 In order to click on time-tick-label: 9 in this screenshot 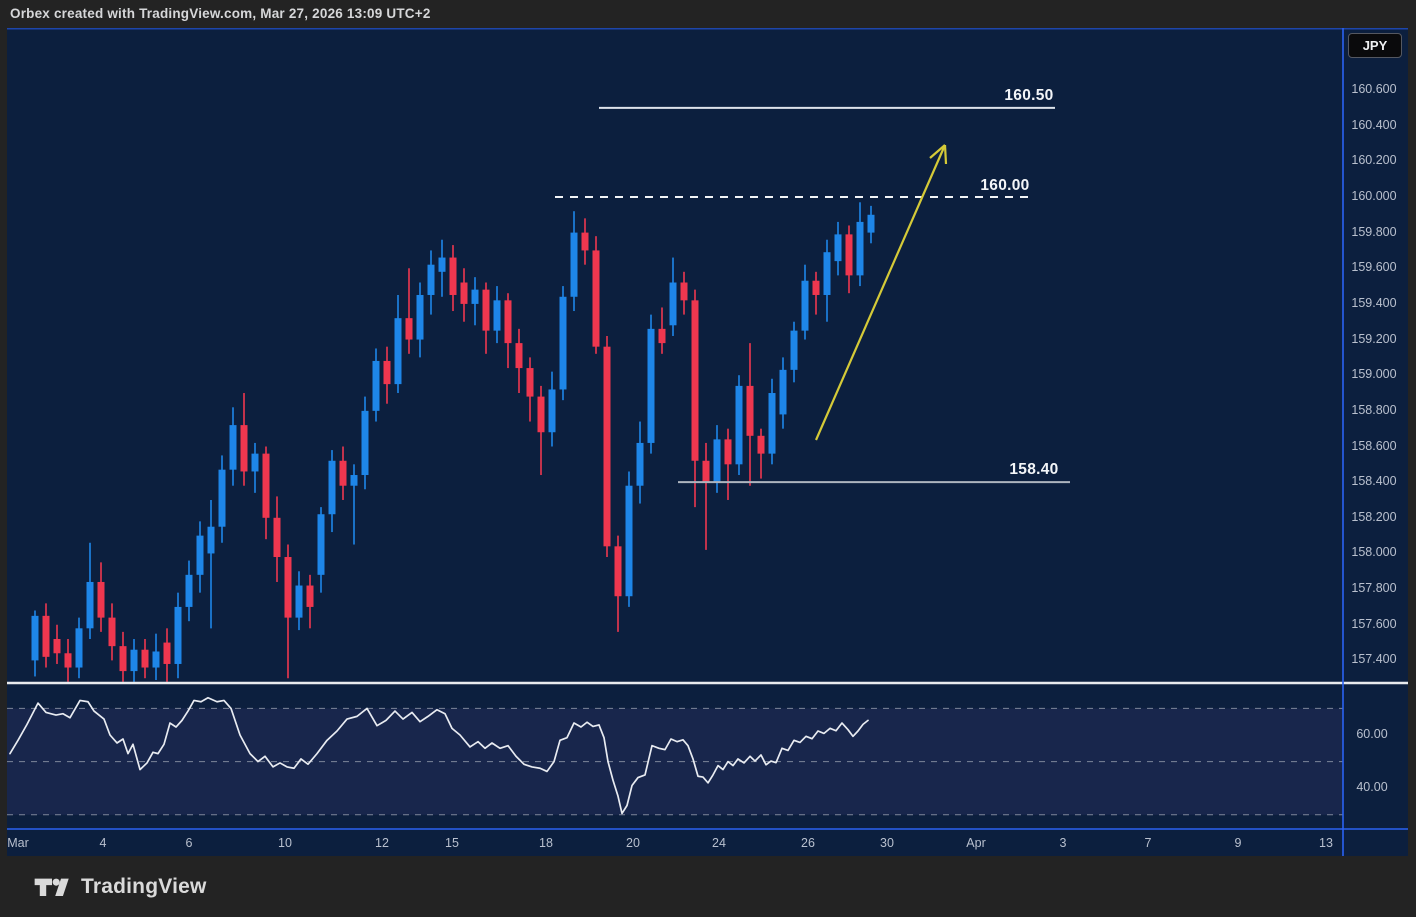, I will do `click(1238, 843)`.